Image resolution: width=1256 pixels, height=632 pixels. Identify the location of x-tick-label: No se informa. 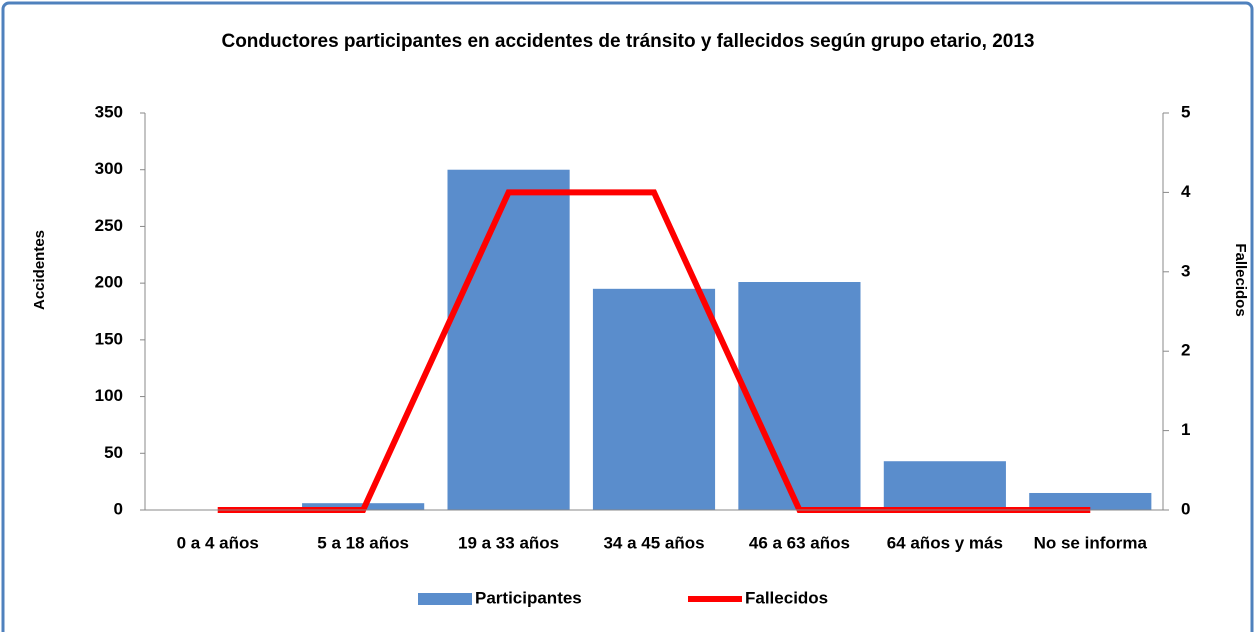
(1091, 542).